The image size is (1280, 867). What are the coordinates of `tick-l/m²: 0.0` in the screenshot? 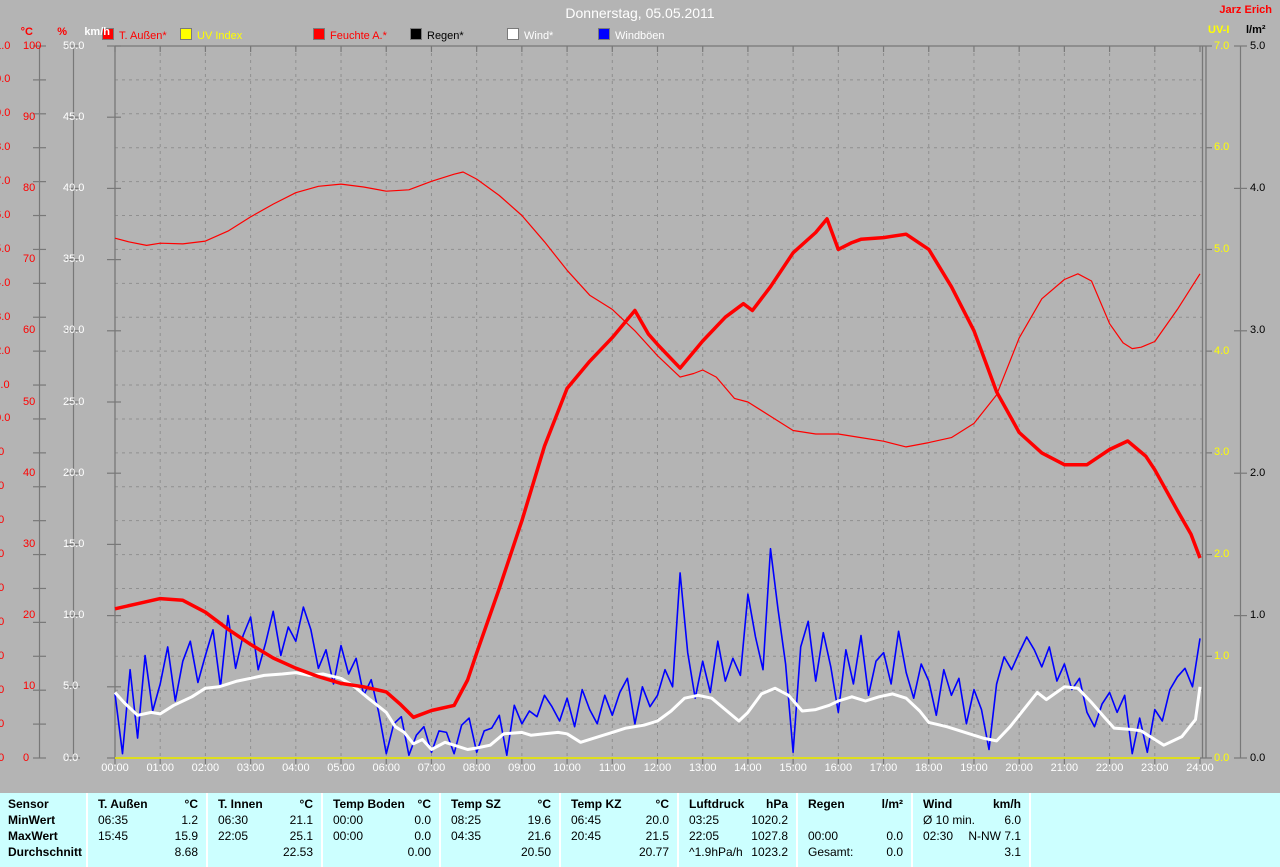 It's located at (1258, 757).